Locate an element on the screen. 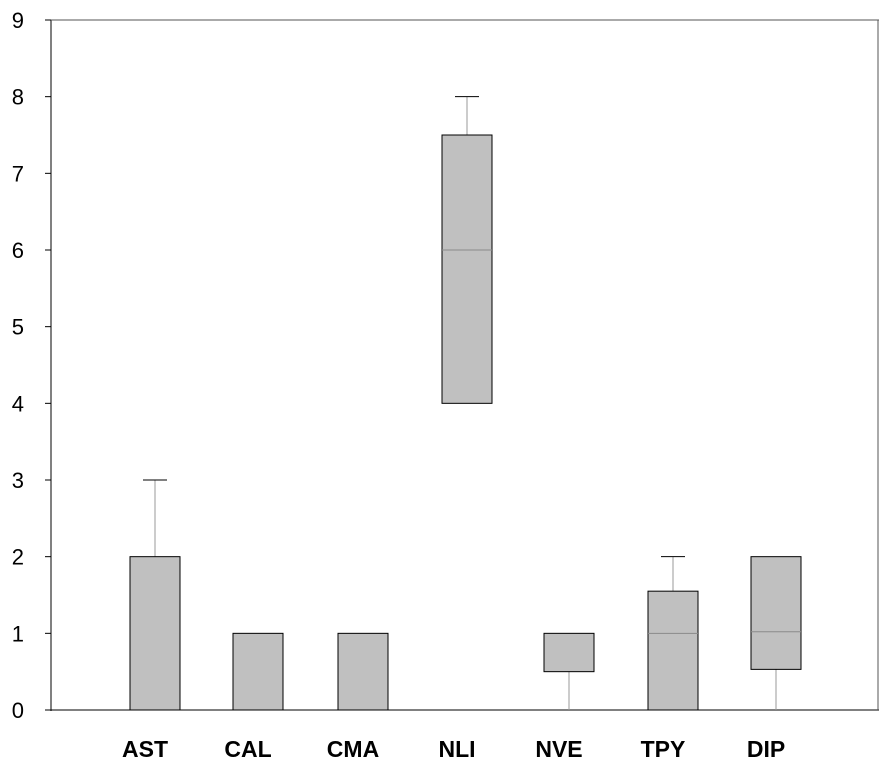 This screenshot has height=763, width=879. x-category-label: TPY is located at coordinates (663, 749).